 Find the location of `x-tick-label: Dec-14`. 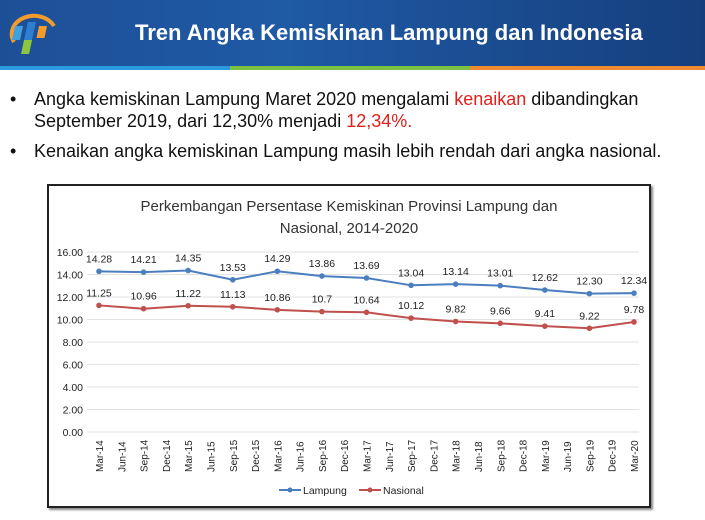

x-tick-label: Dec-14 is located at coordinates (167, 455).